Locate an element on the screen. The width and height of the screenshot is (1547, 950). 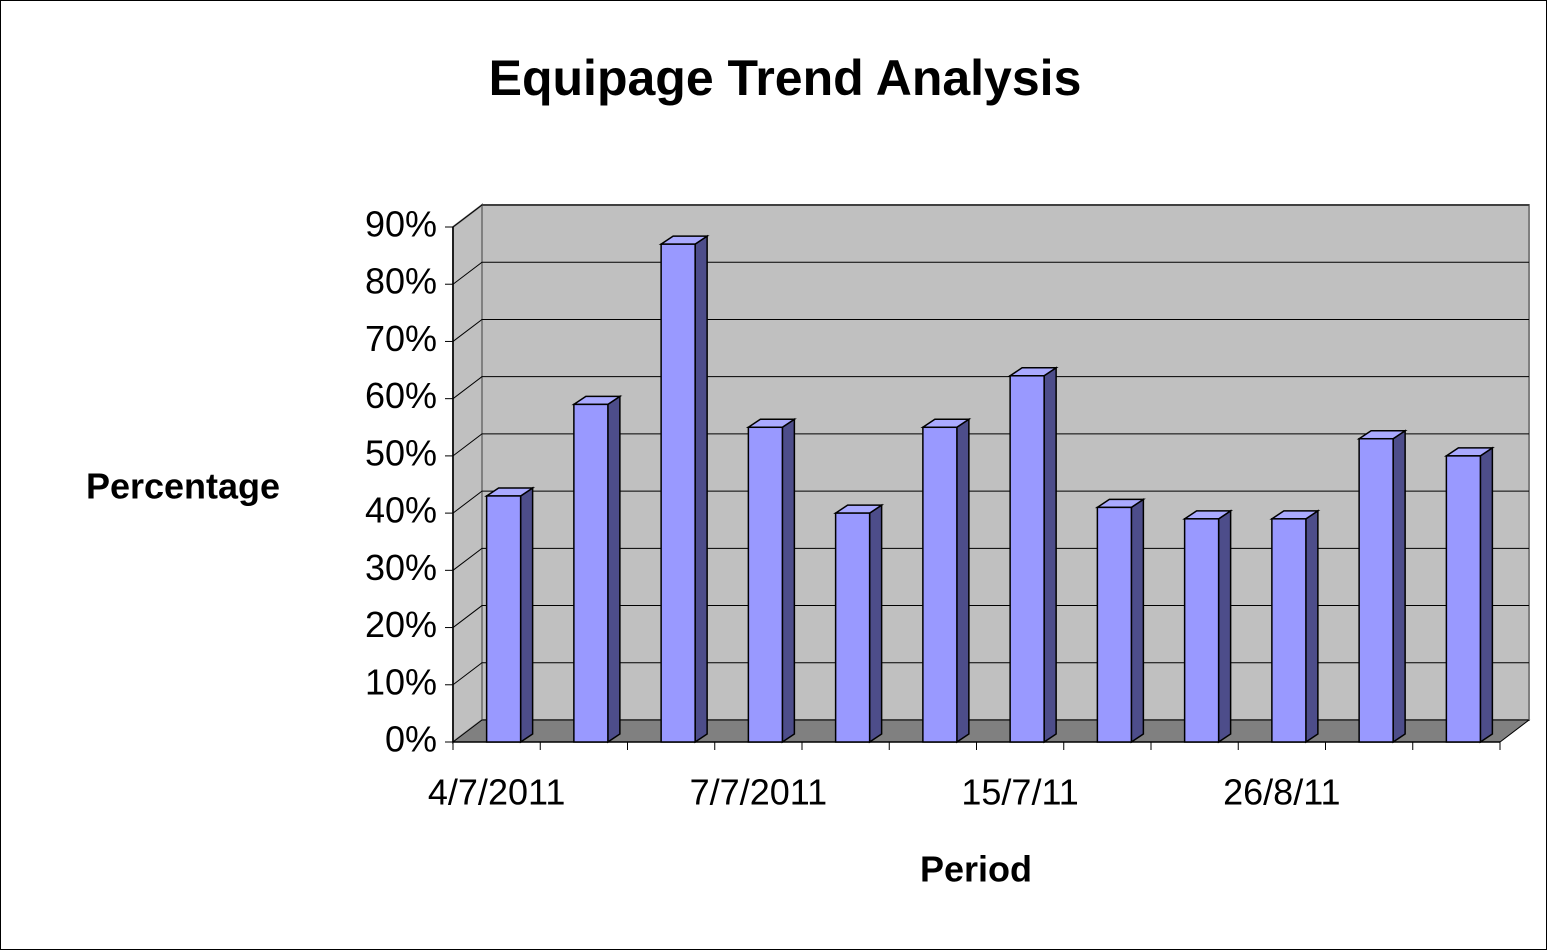
side-wall is located at coordinates (467, 473).